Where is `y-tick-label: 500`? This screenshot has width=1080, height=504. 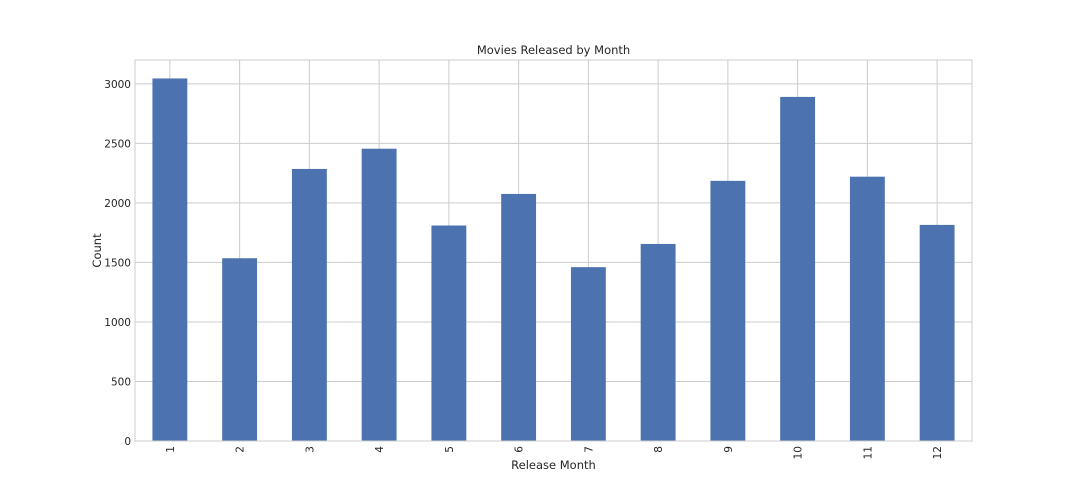
y-tick-label: 500 is located at coordinates (121, 382).